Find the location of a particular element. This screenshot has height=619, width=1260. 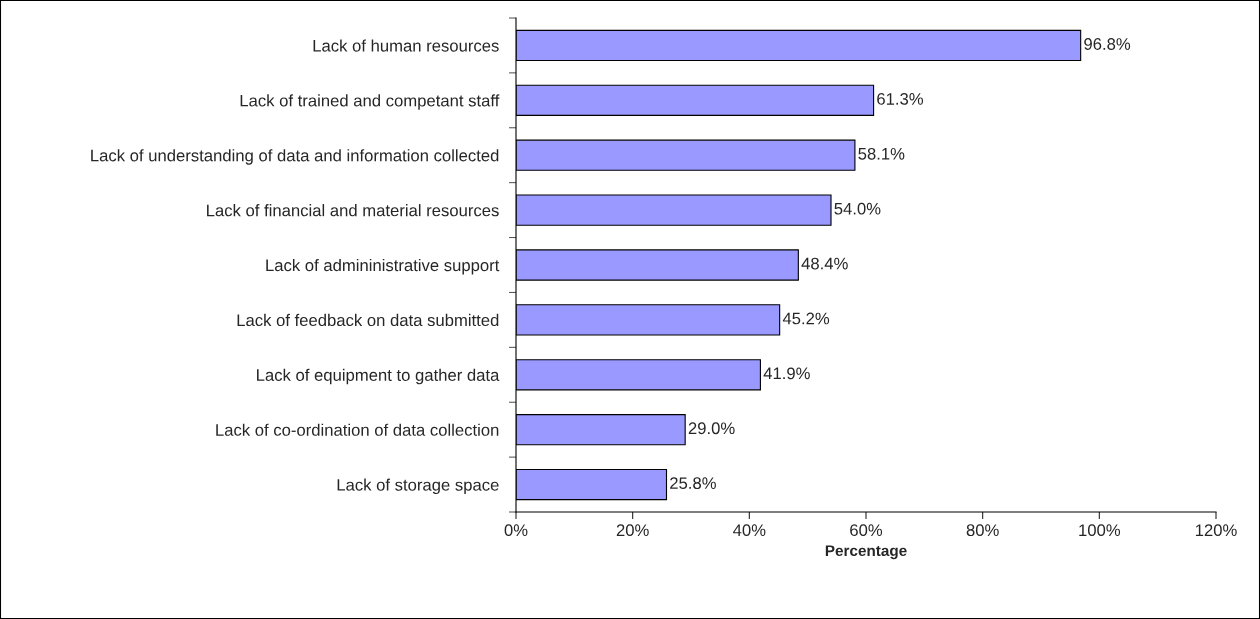

y-tick-label: Lack of financial and material resources is located at coordinates (353, 210).